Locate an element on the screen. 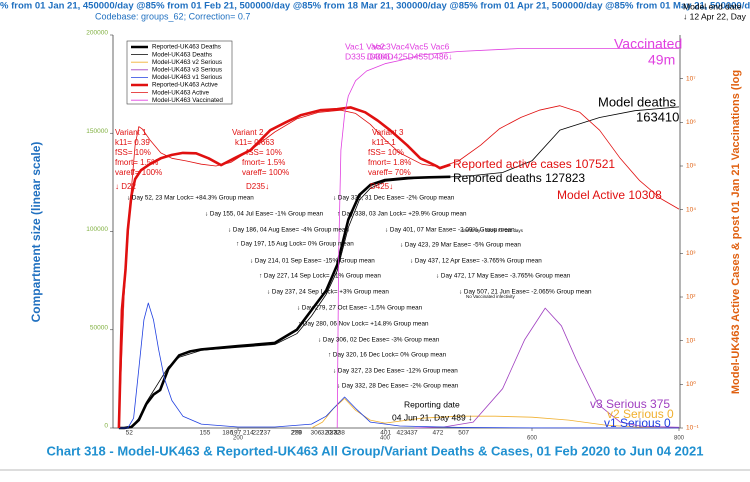 The image size is (750, 482). y-tick-label: 0 is located at coordinates (106, 426).